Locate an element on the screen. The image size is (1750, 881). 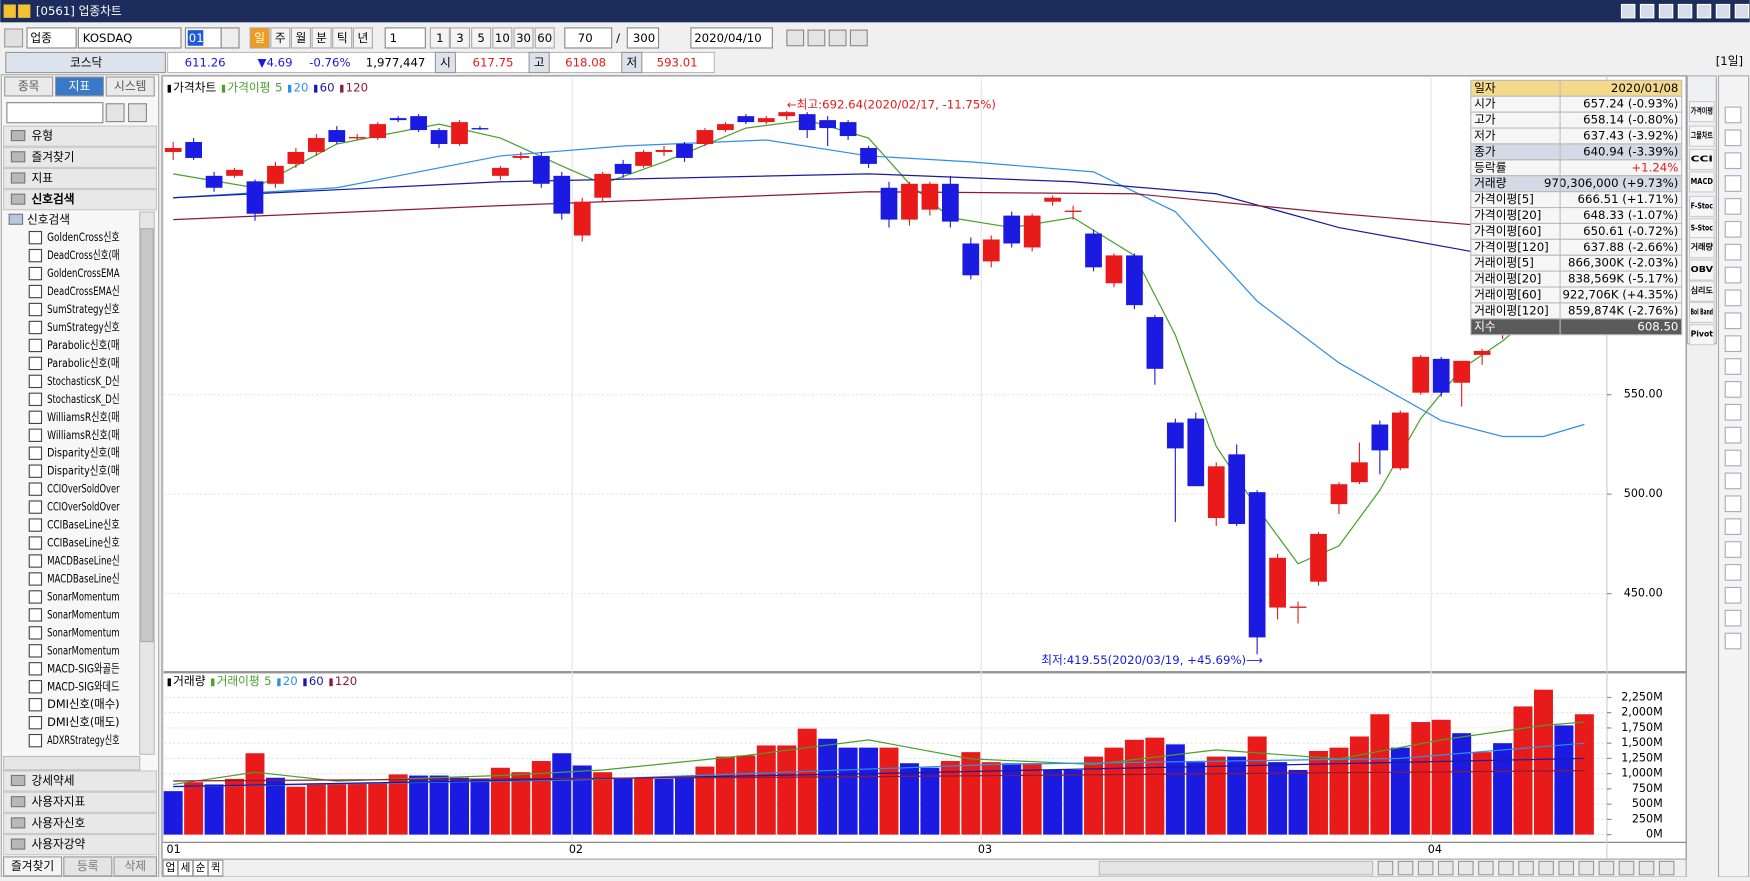
indicator-label: CCI is located at coordinates (1702, 159).